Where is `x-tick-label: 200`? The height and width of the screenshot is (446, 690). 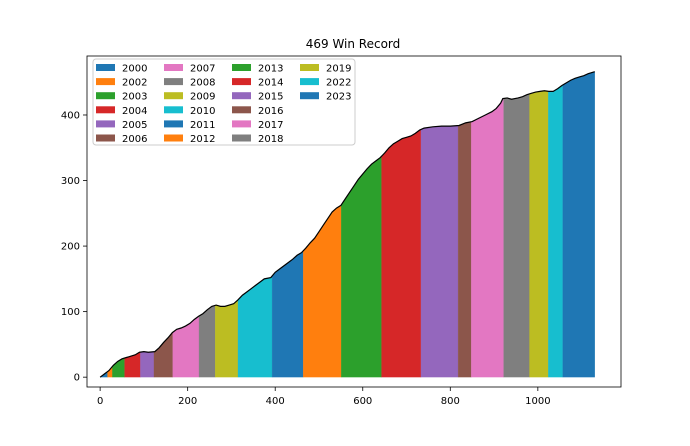 x-tick-label: 200 is located at coordinates (187, 401).